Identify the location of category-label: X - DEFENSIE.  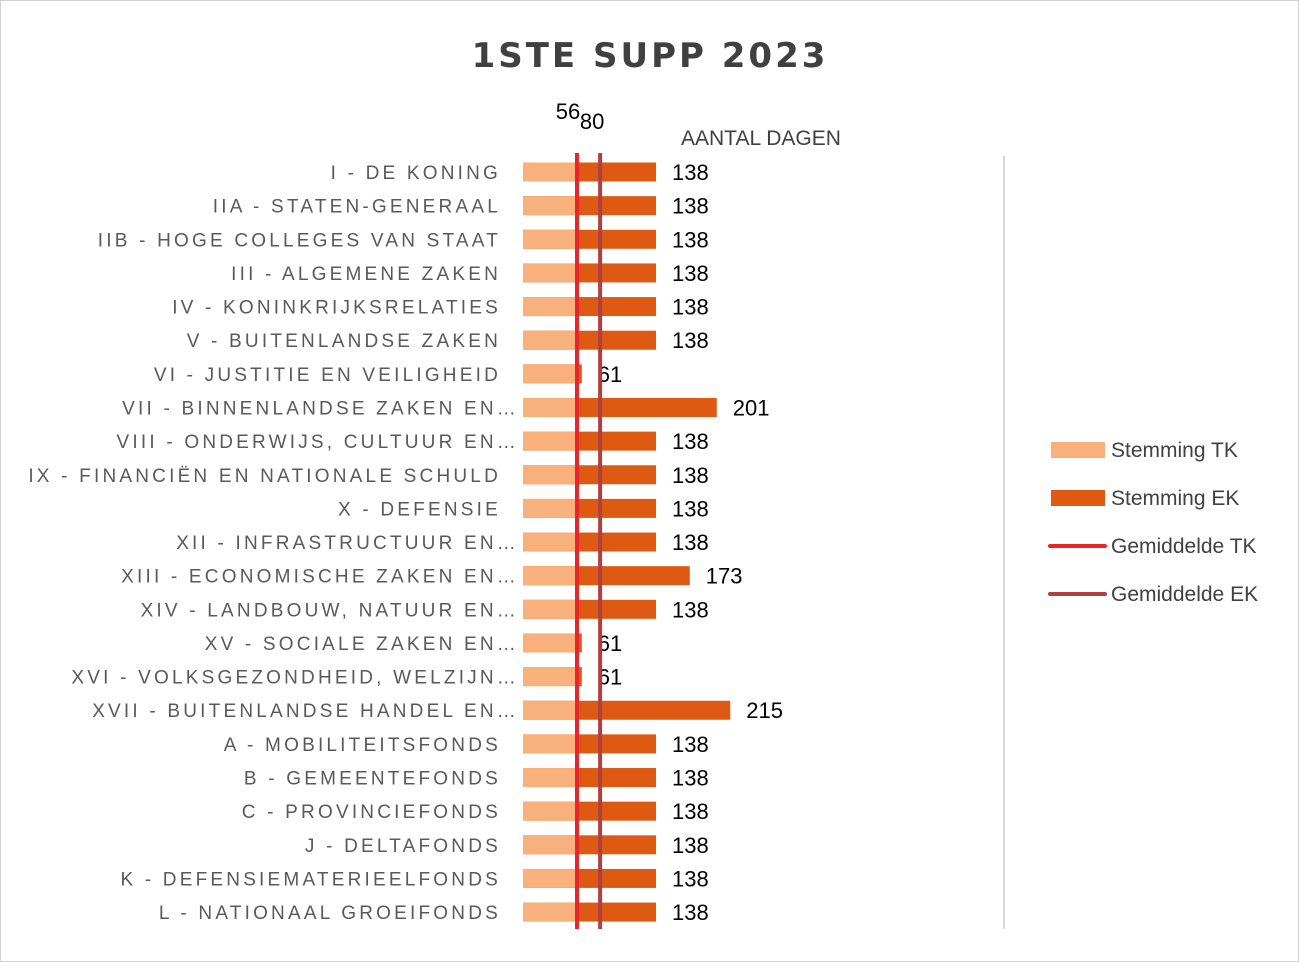
(419, 509).